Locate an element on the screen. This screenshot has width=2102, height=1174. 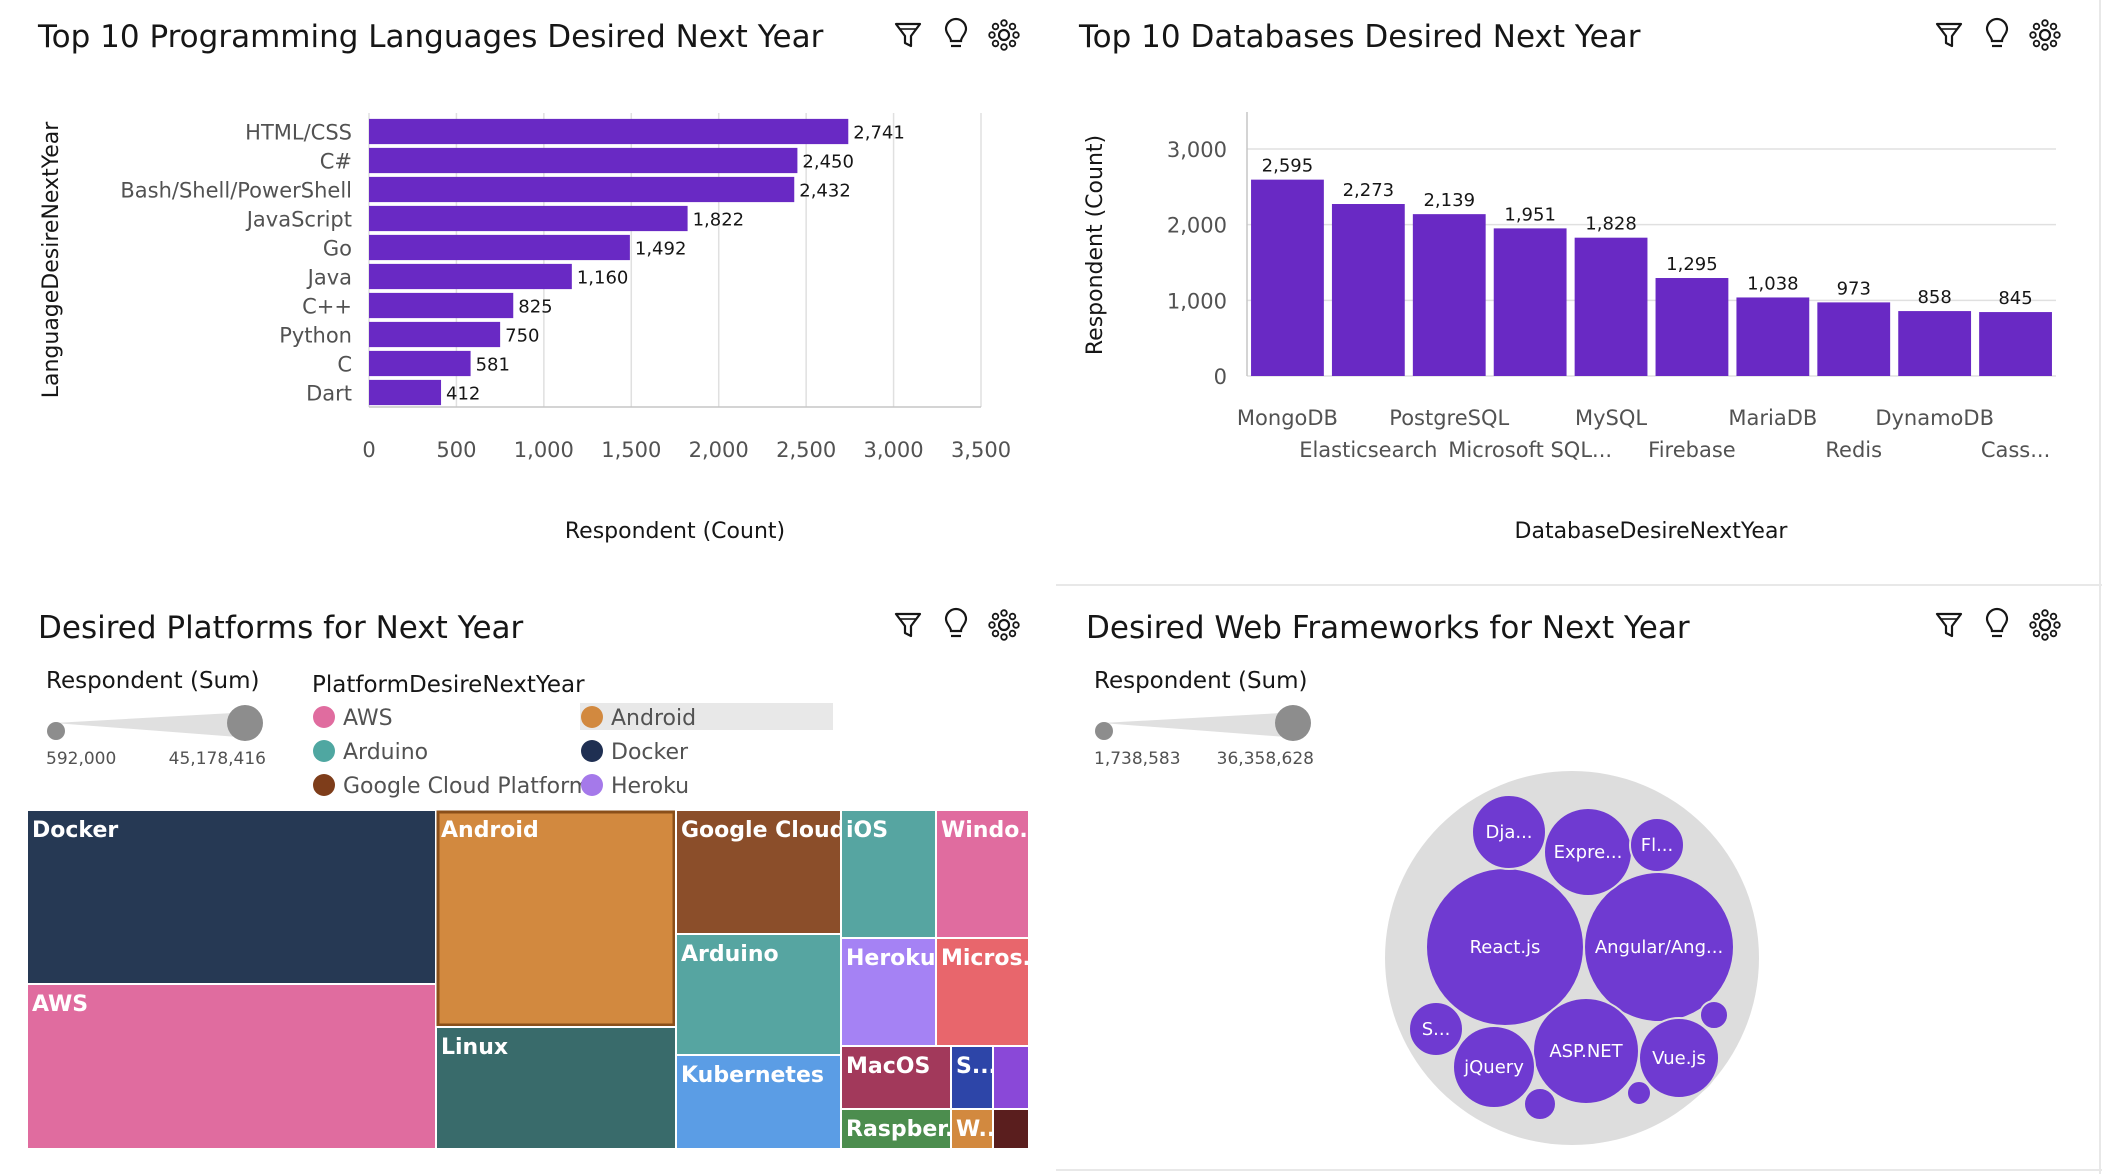
x-tick-label: 3,500 is located at coordinates (981, 450).